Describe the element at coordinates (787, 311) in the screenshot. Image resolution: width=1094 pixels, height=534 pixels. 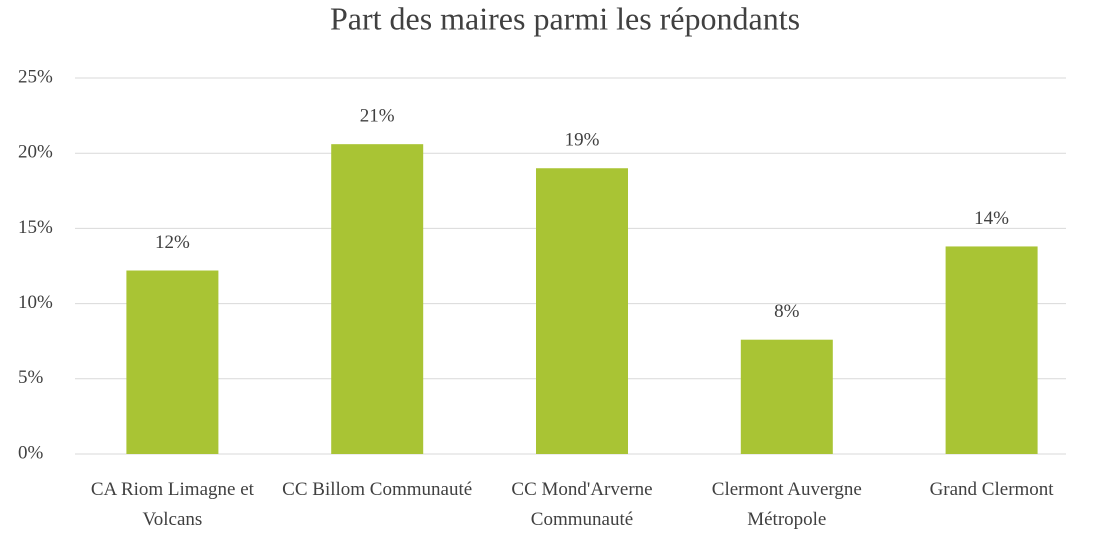
I see `data-label: 8%` at that location.